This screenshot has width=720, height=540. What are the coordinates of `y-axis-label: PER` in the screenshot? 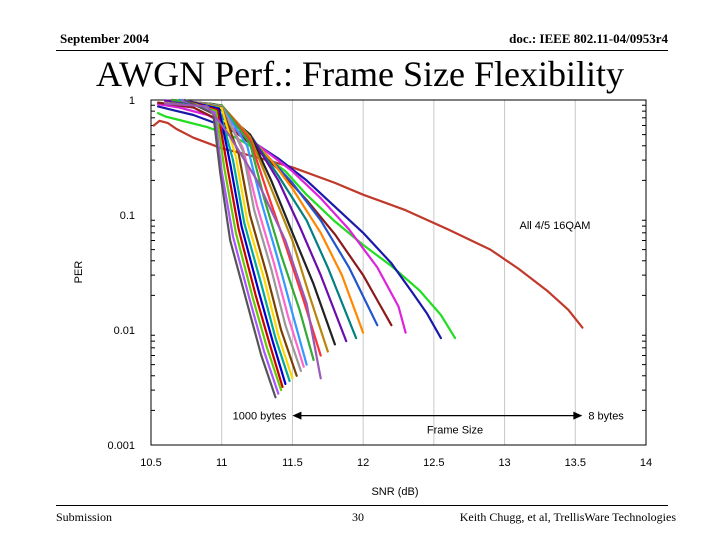 It's located at (79, 272).